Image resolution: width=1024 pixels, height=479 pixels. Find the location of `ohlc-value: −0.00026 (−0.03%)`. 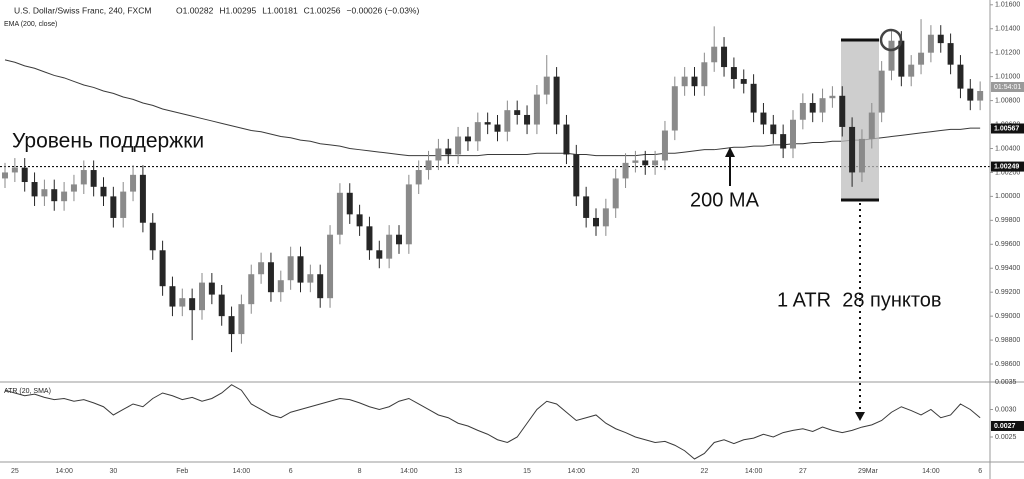

ohlc-value: −0.00026 (−0.03%) is located at coordinates (383, 10).